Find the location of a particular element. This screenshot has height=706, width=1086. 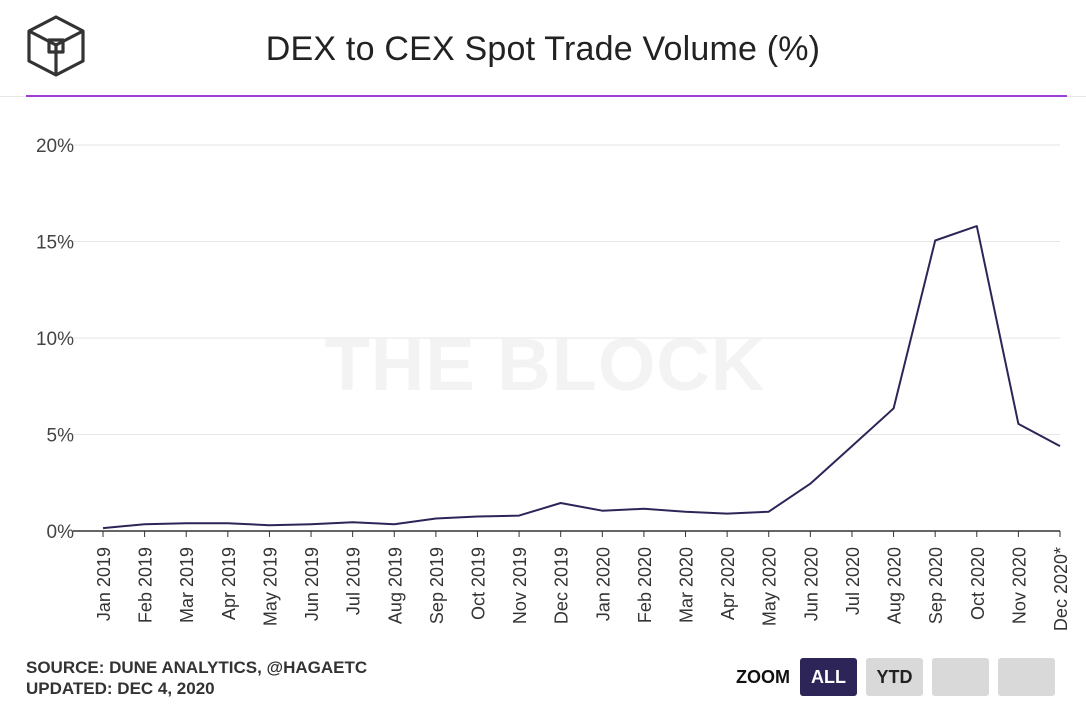

x-tick-label: Feb 2020 is located at coordinates (645, 585).